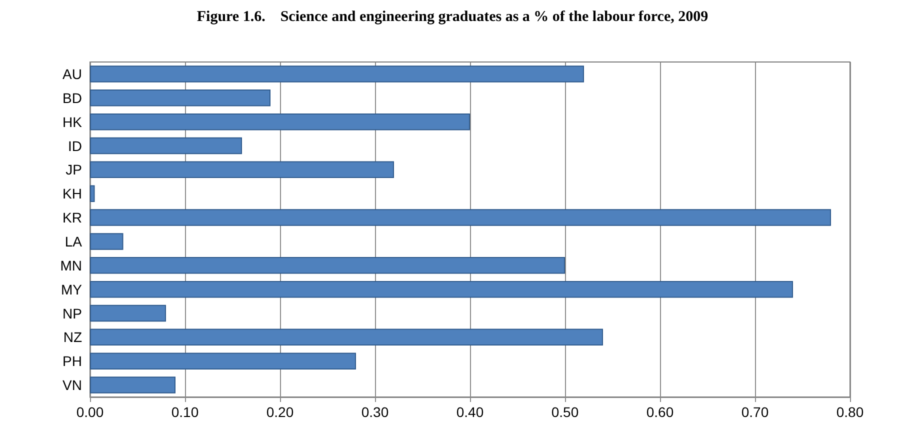 This screenshot has height=437, width=905. I want to click on x-tick-label: 0.40, so click(470, 412).